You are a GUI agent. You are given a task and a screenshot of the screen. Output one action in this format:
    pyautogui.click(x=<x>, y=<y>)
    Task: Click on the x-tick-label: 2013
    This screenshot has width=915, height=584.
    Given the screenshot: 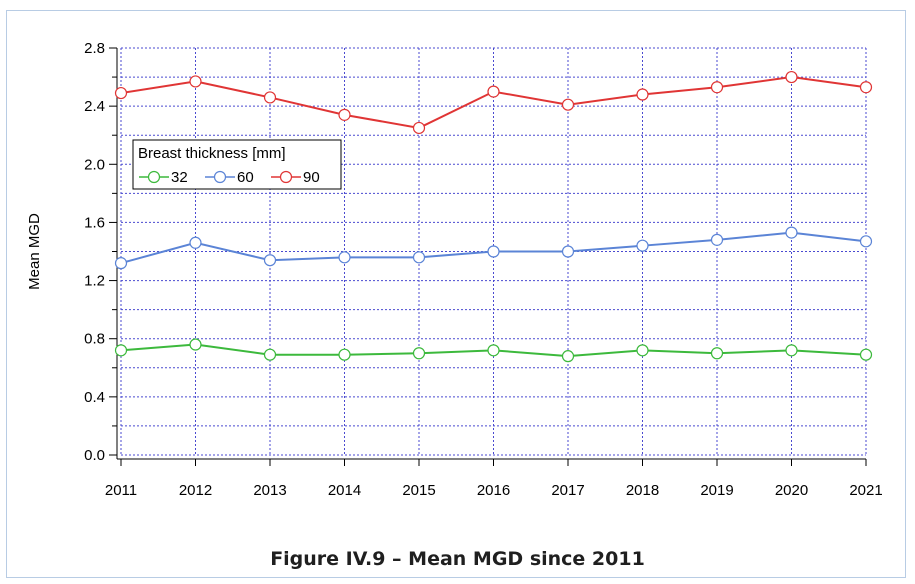 What is the action you would take?
    pyautogui.click(x=269, y=490)
    